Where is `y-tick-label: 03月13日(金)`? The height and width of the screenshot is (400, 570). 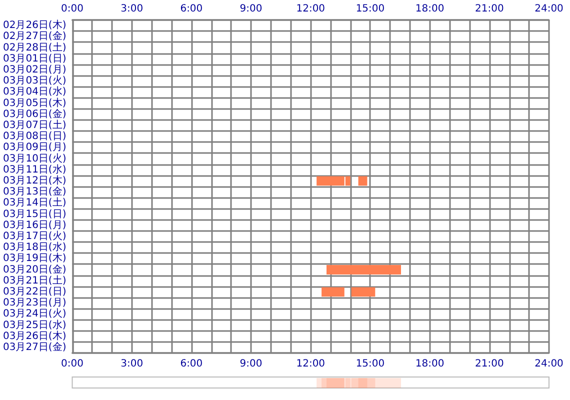
y-tick-label: 03月13日(金) is located at coordinates (34, 192).